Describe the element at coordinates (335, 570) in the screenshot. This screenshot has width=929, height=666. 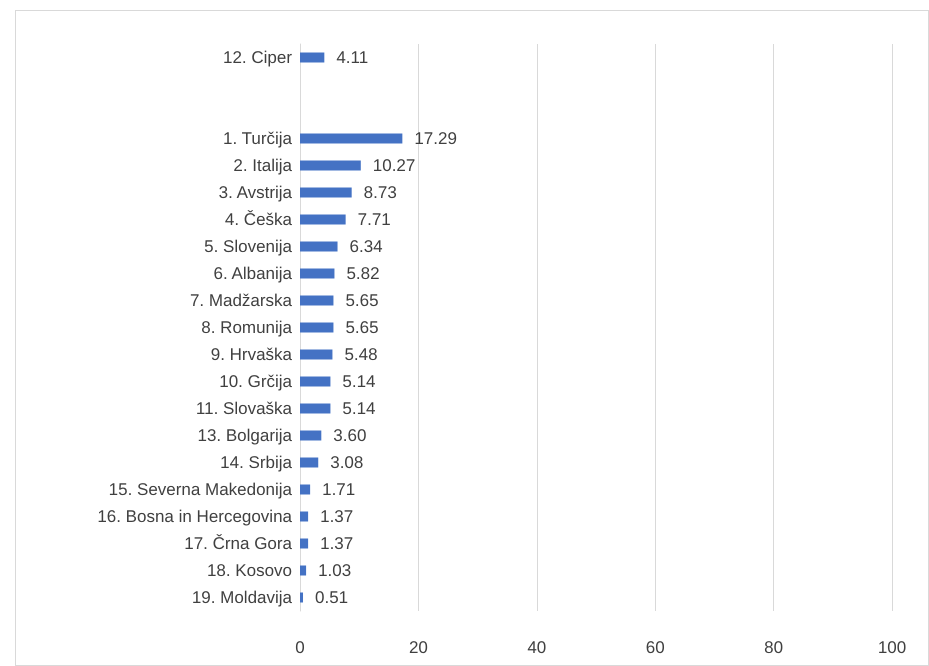
I see `data-label: 1.03` at that location.